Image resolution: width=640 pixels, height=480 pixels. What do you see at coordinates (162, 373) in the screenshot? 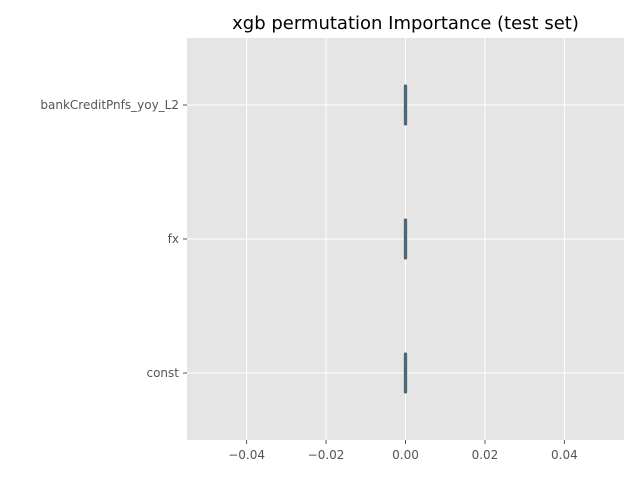
I see `y-tick-label: const` at bounding box center [162, 373].